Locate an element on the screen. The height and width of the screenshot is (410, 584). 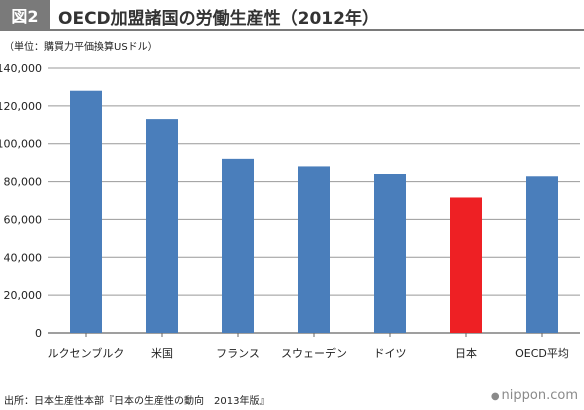
y-tick-label: 100,000 is located at coordinates (21, 144).